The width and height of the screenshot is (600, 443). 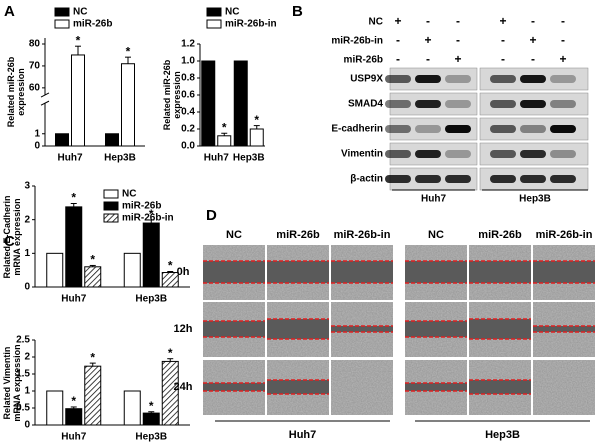 What do you see at coordinates (141, 206) in the screenshot?
I see `legend-label: miR-26b` at bounding box center [141, 206].